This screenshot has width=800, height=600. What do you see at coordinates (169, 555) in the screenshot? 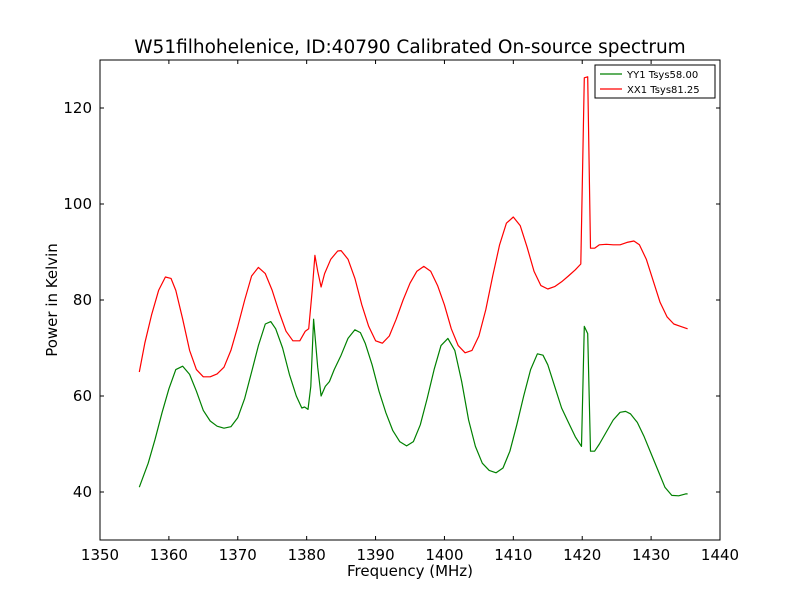
I see `x-tick-label: 1360` at bounding box center [169, 555].